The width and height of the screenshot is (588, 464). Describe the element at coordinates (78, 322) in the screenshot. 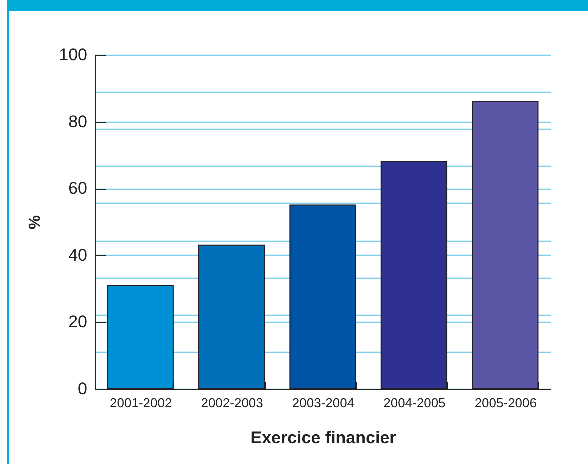

I see `y-tick-label: 20` at that location.